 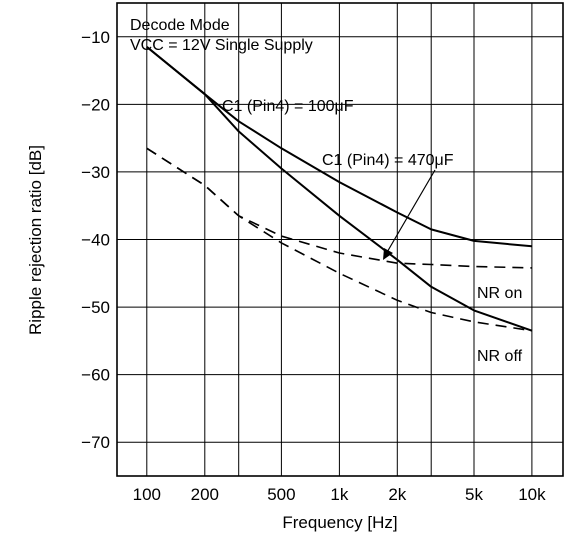 I want to click on x-tick-label: 500, so click(x=281, y=494).